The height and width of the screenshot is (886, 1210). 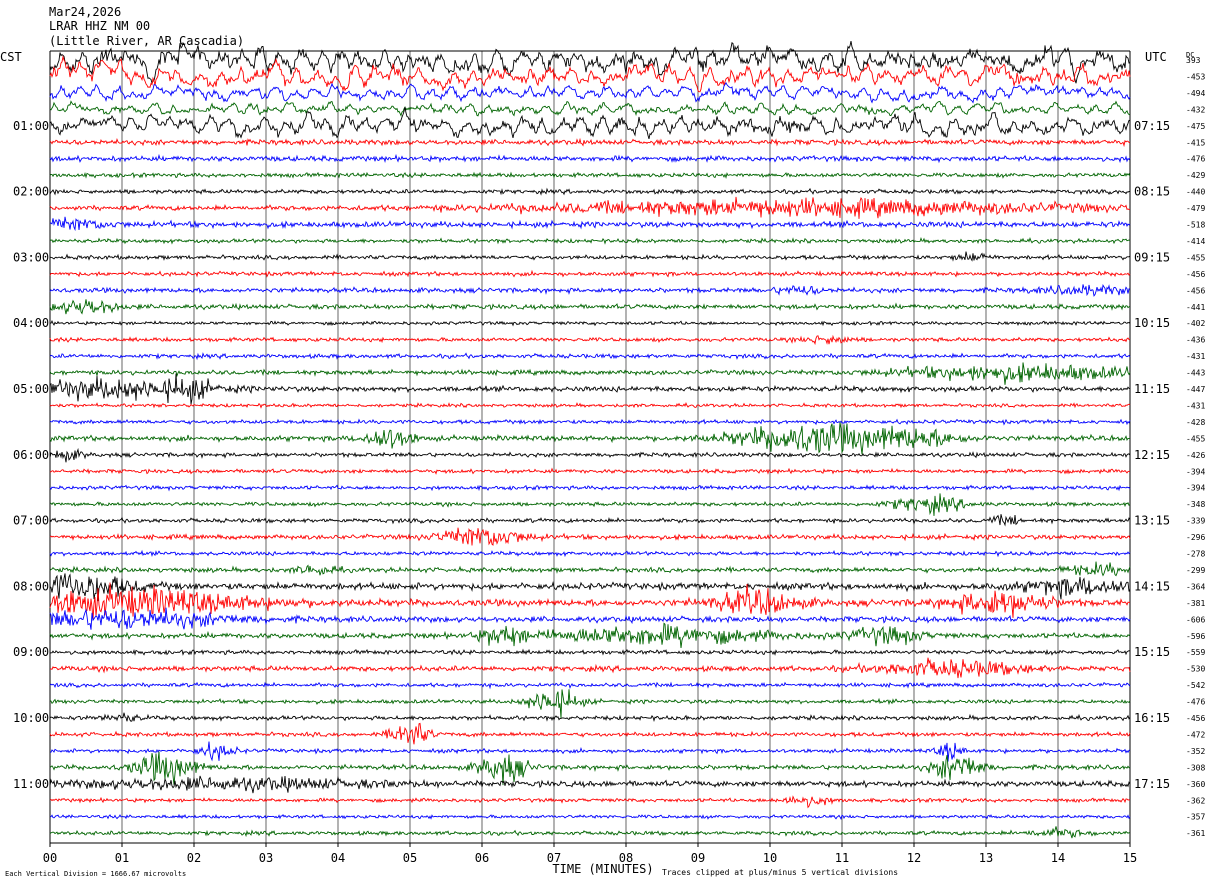 What do you see at coordinates (1195, 734) in the screenshot?
I see `dc-offset-label: -472` at bounding box center [1195, 734].